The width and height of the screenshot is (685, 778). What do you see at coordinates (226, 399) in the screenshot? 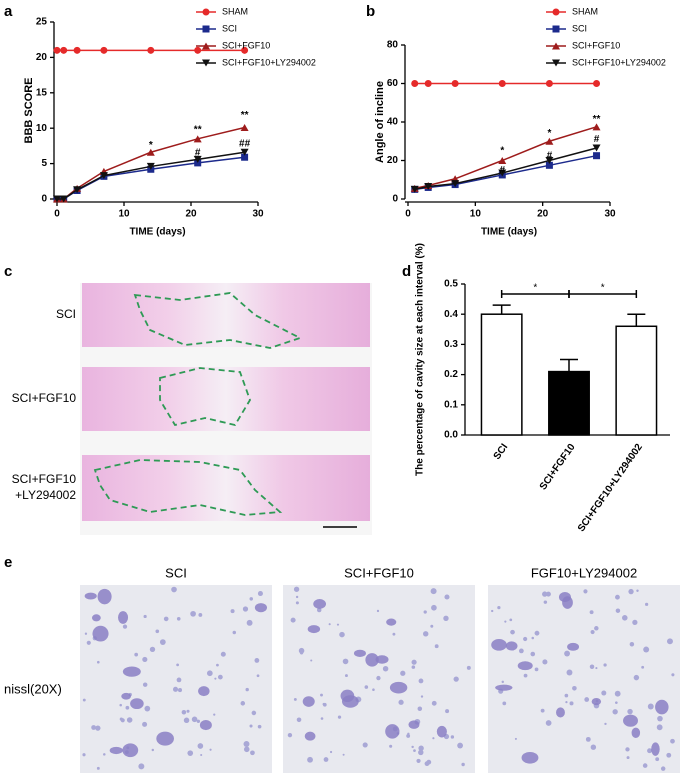
I see `tissue-image` at bounding box center [226, 399].